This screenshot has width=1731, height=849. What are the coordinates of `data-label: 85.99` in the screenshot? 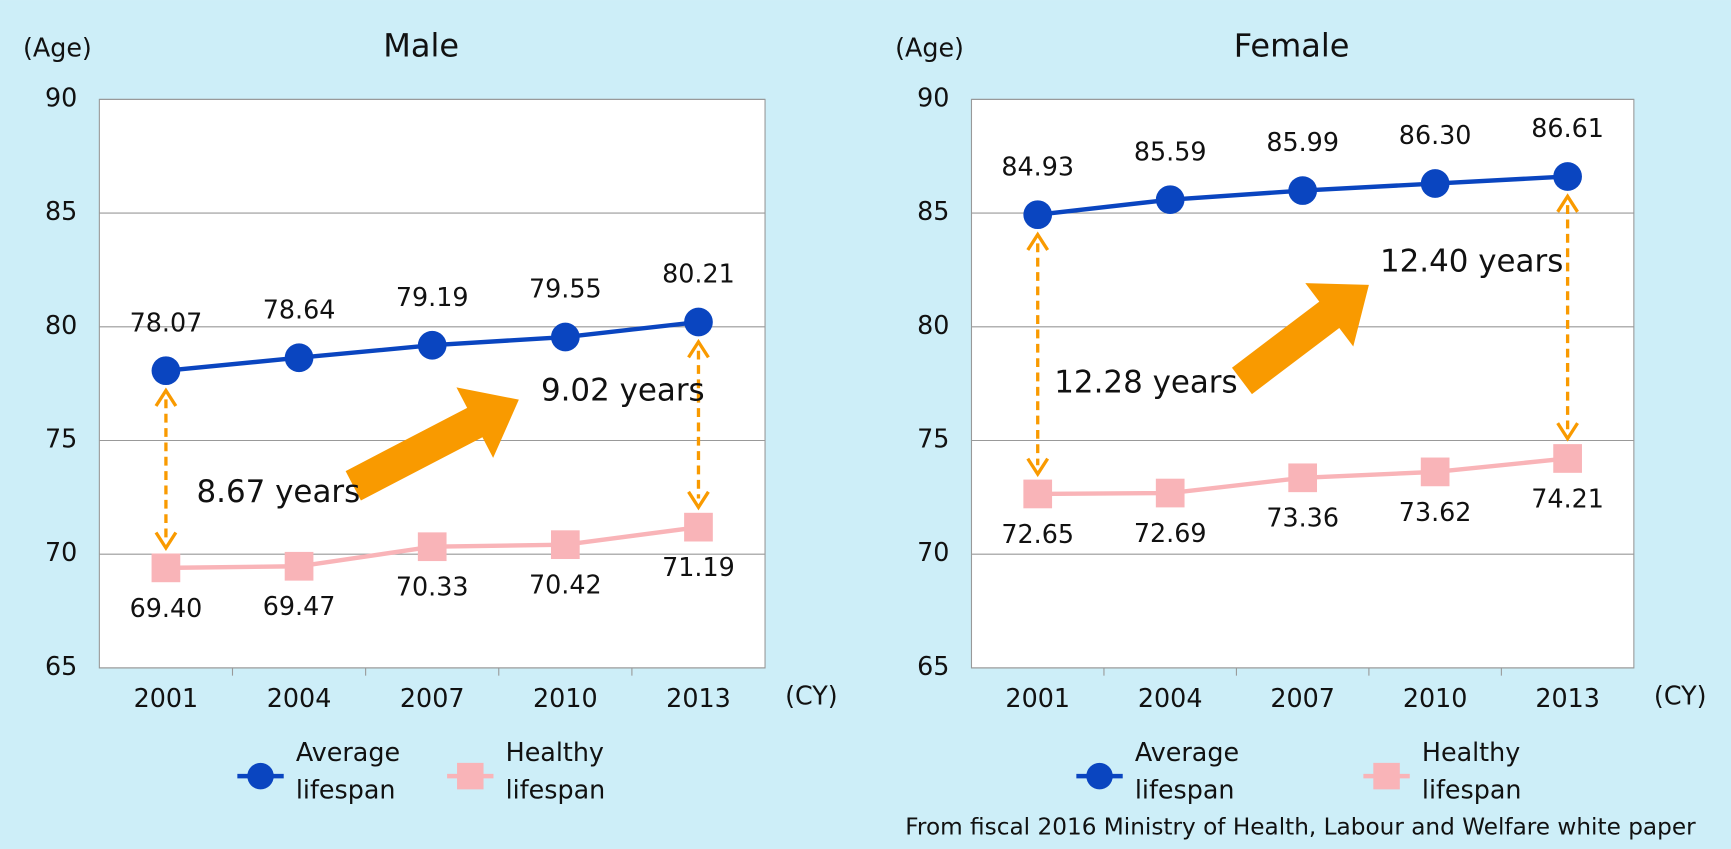 It's located at (1302, 142).